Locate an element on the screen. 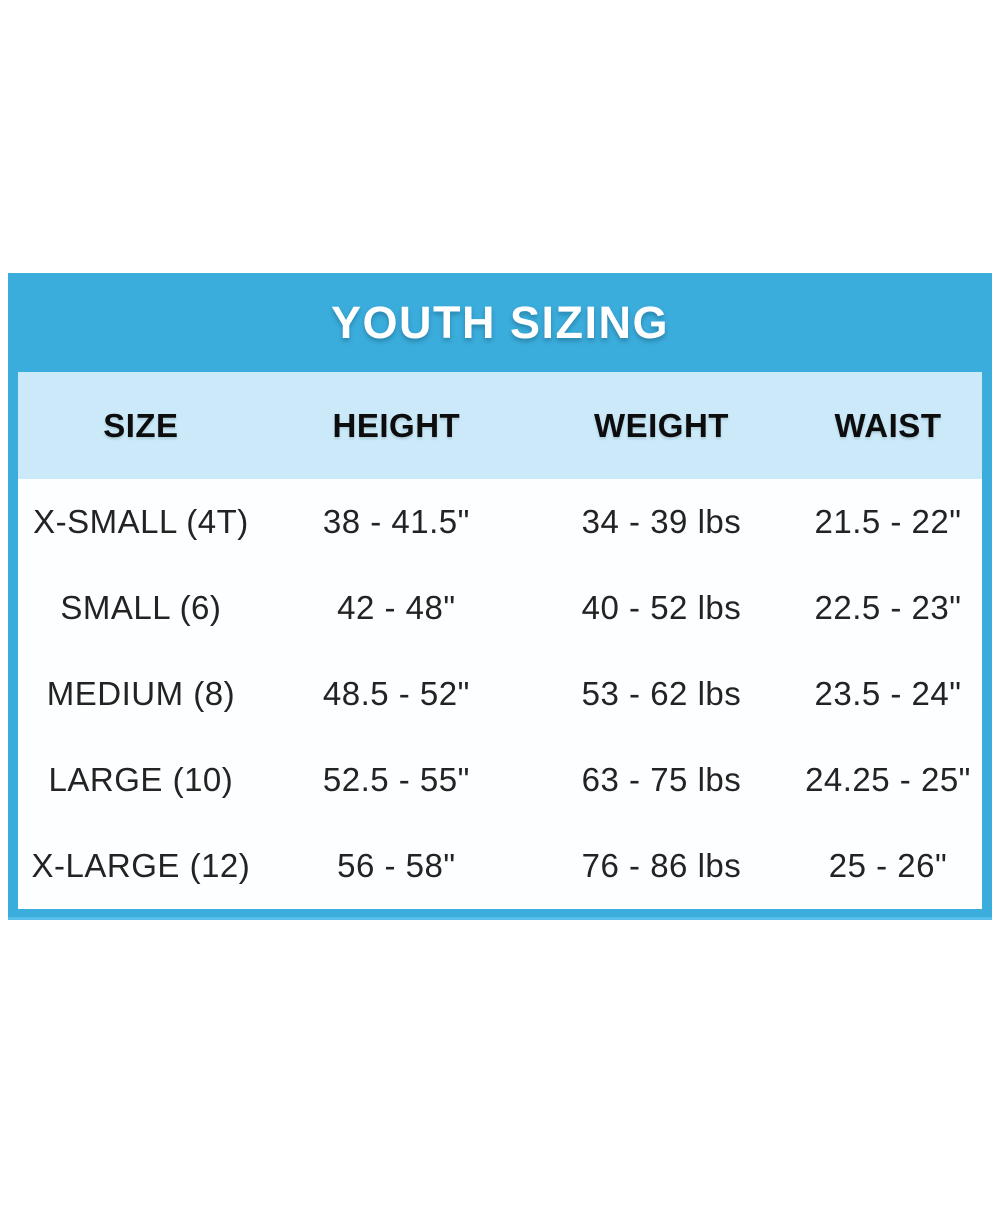  cell-size: SMALL (6) is located at coordinates (141, 607).